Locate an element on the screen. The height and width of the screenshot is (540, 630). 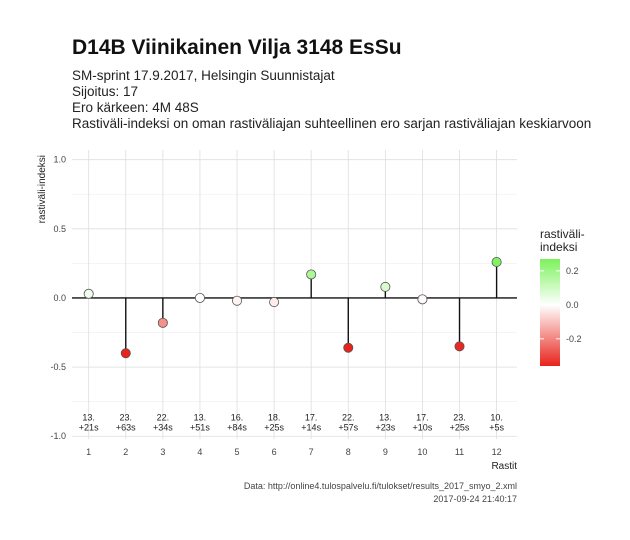
annotation-line: 10. is located at coordinates (496, 417).